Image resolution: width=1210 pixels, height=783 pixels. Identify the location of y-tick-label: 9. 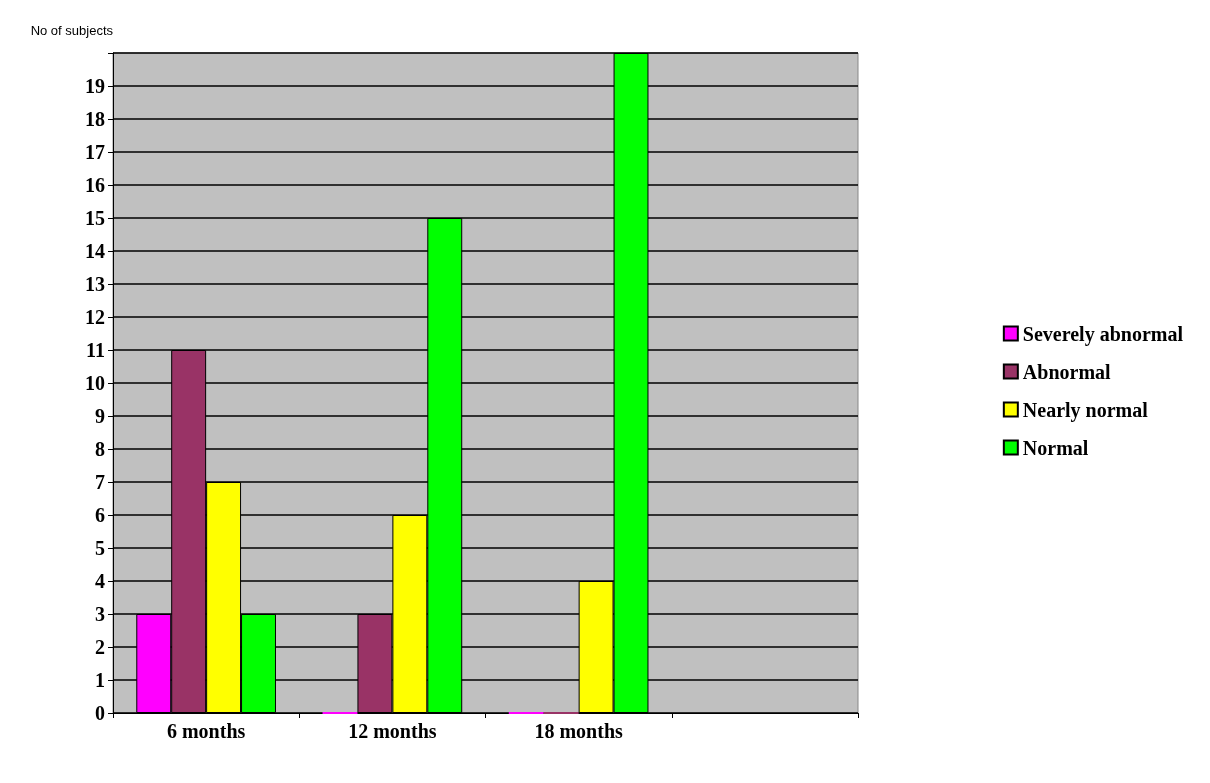
(100, 416).